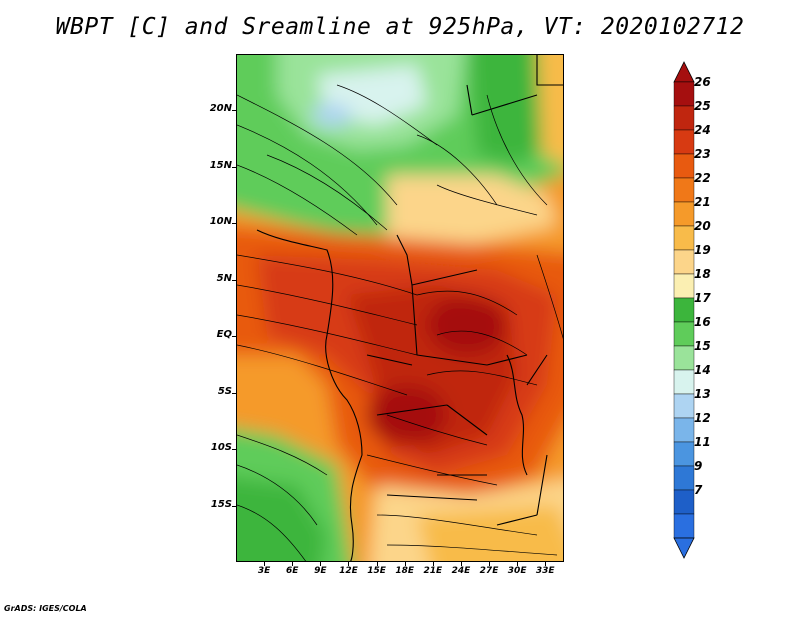 The image size is (800, 618). I want to click on lat-tick-label: 5S, so click(224, 391).